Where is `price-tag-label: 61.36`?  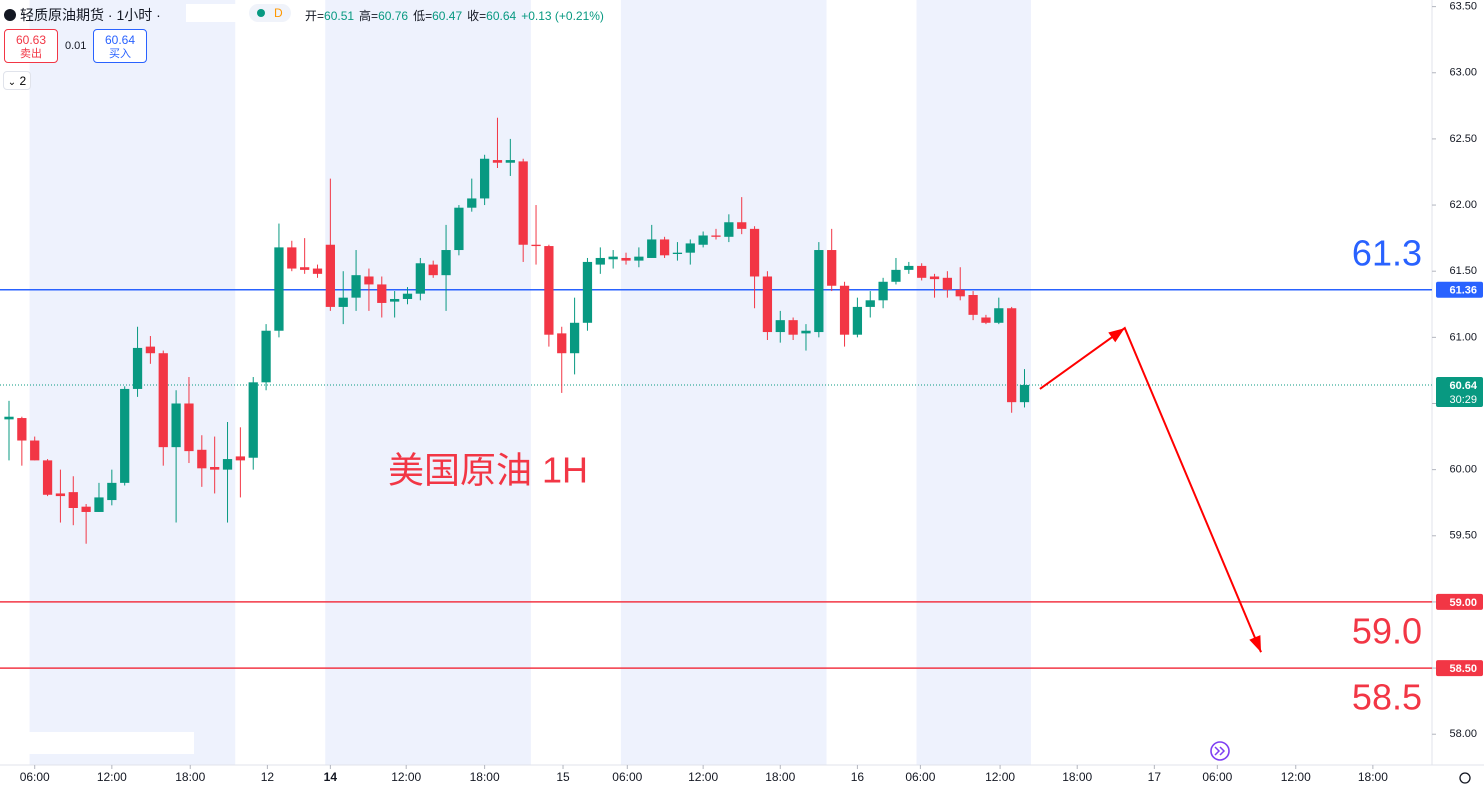 price-tag-label: 61.36 is located at coordinates (1463, 291).